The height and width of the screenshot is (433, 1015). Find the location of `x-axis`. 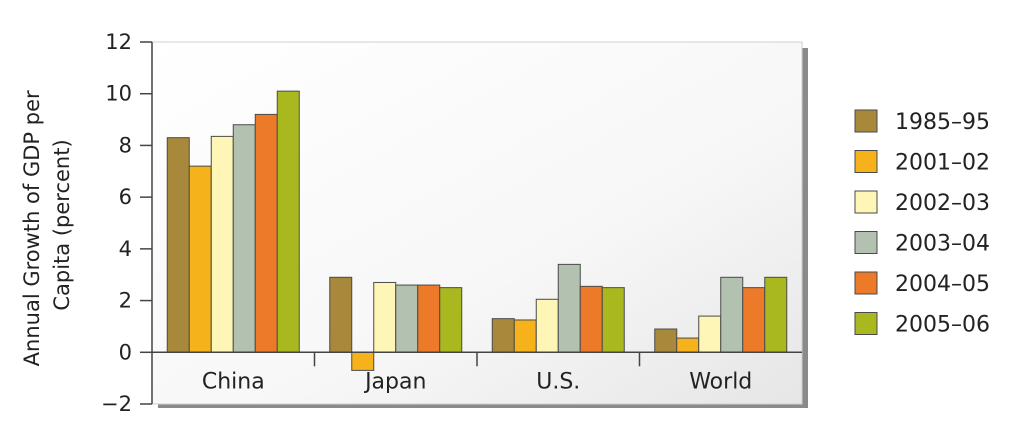

x-axis is located at coordinates (477, 359).